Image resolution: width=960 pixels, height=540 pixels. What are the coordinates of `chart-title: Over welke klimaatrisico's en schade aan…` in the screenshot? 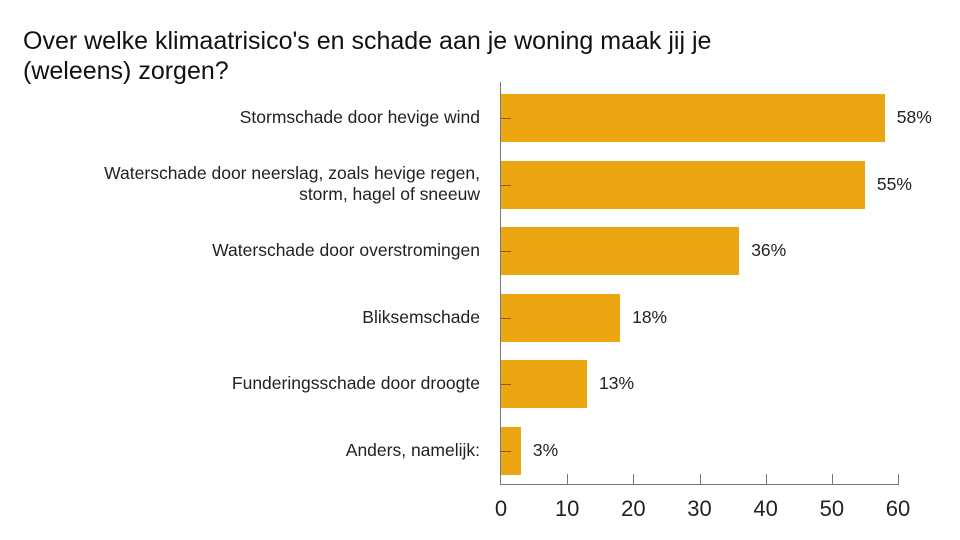 It's located at (367, 56).